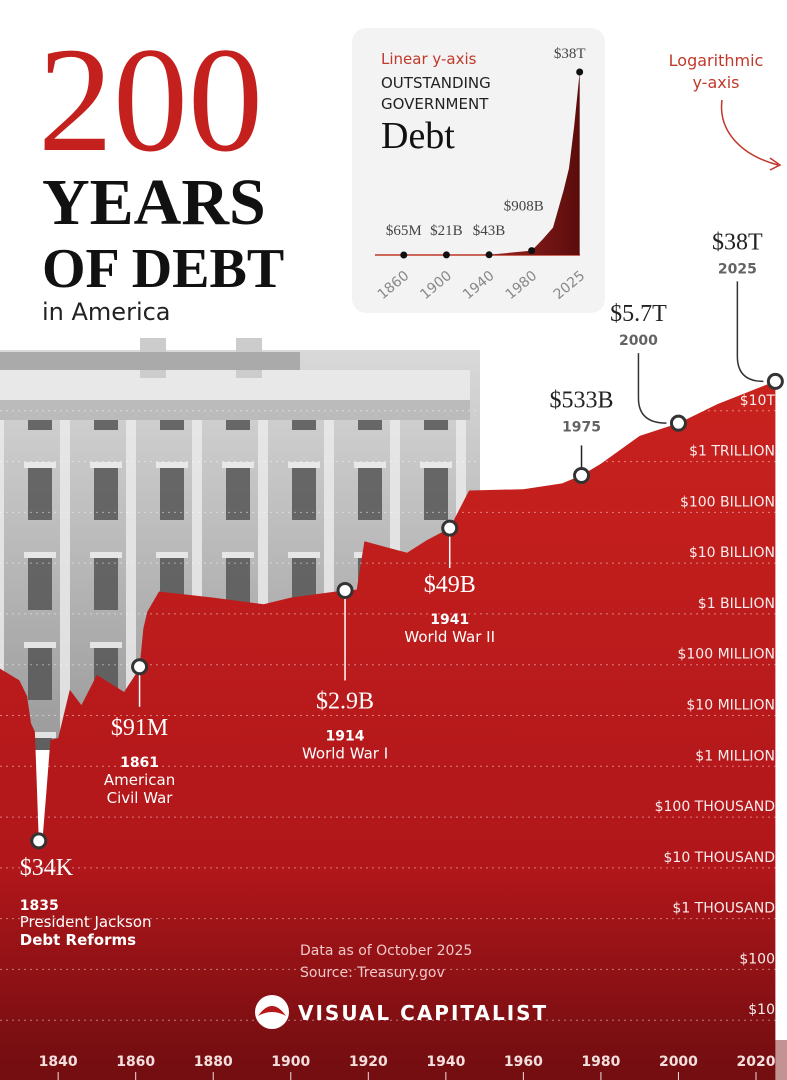  I want to click on title-number: 200, so click(150, 100).